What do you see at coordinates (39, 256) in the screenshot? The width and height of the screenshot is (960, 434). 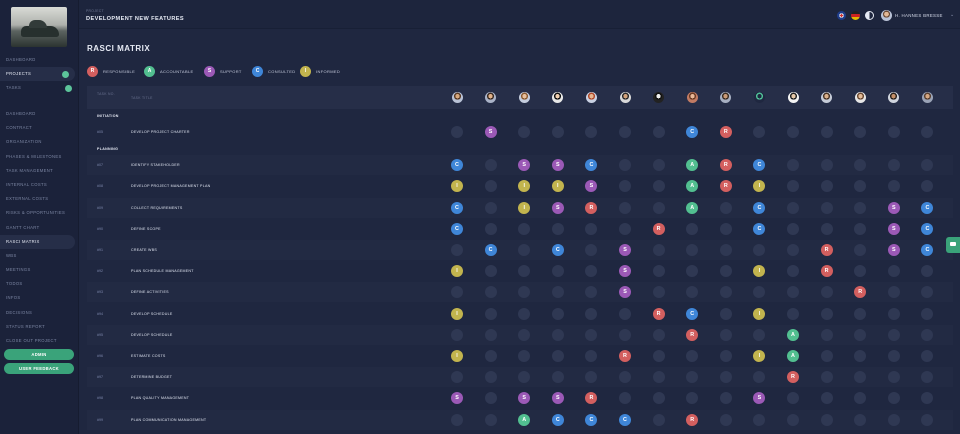 I see `sidebar-item-wbs: WBS` at bounding box center [39, 256].